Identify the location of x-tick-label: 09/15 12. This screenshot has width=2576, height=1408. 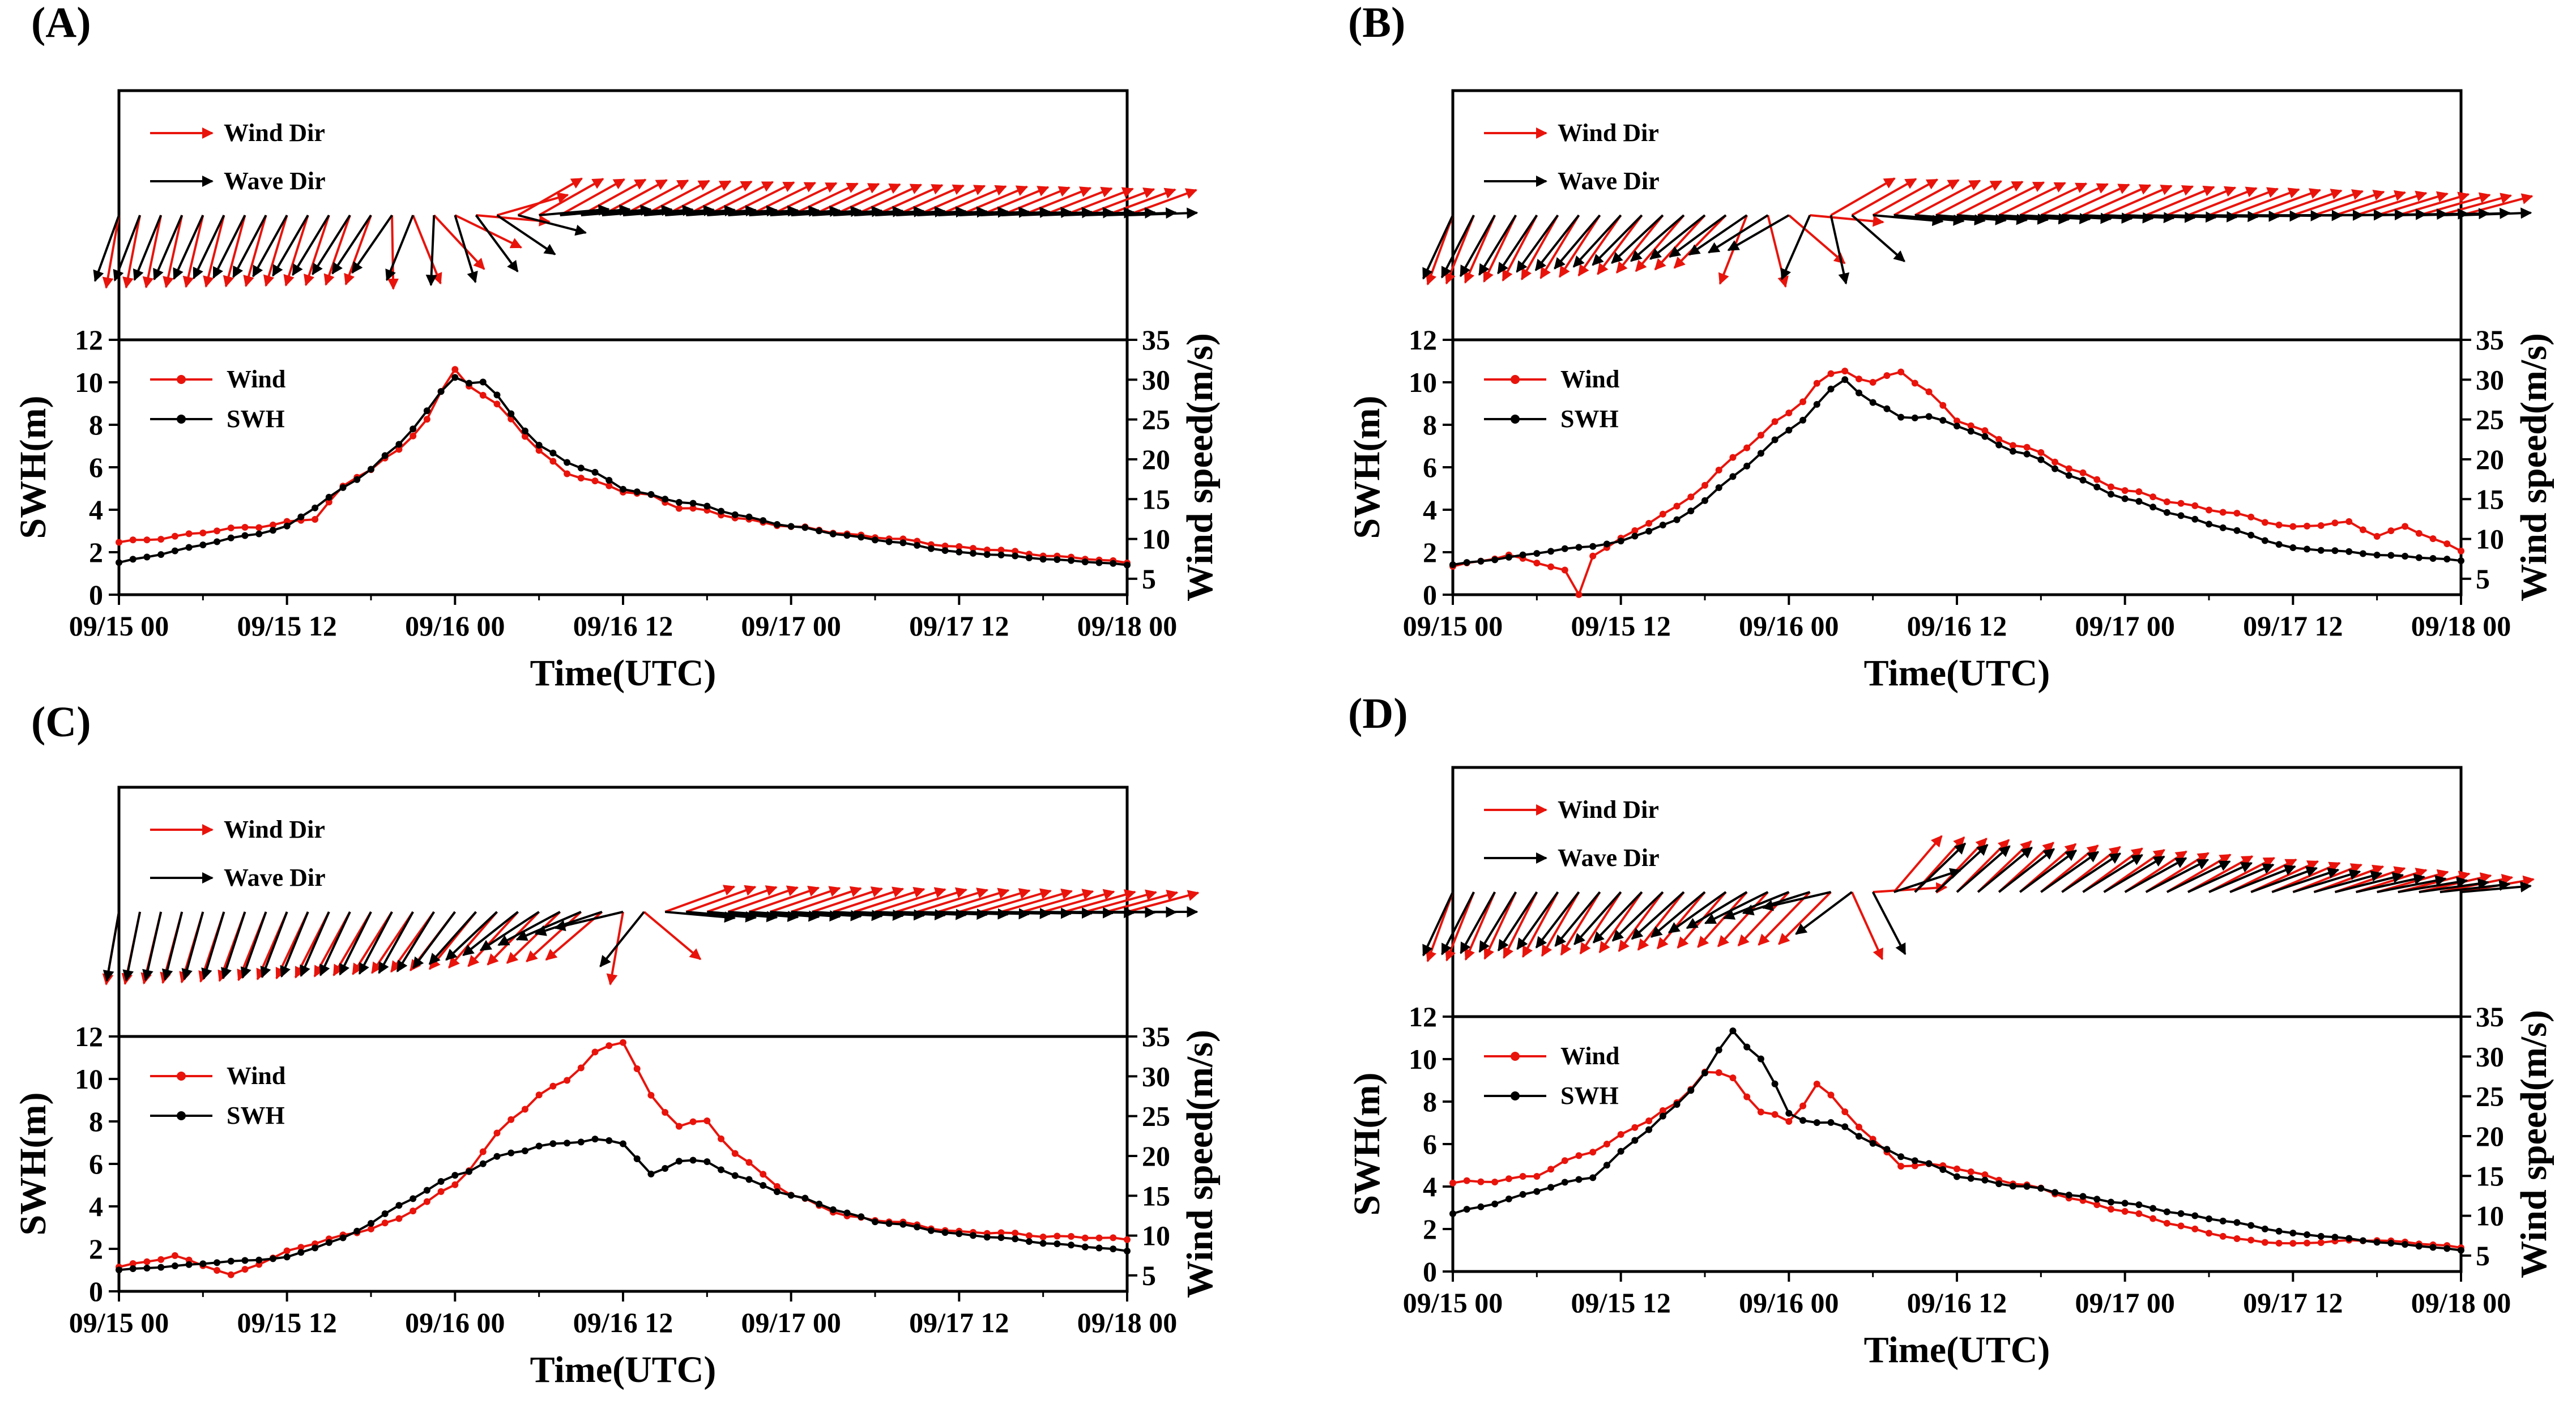
(1620, 626).